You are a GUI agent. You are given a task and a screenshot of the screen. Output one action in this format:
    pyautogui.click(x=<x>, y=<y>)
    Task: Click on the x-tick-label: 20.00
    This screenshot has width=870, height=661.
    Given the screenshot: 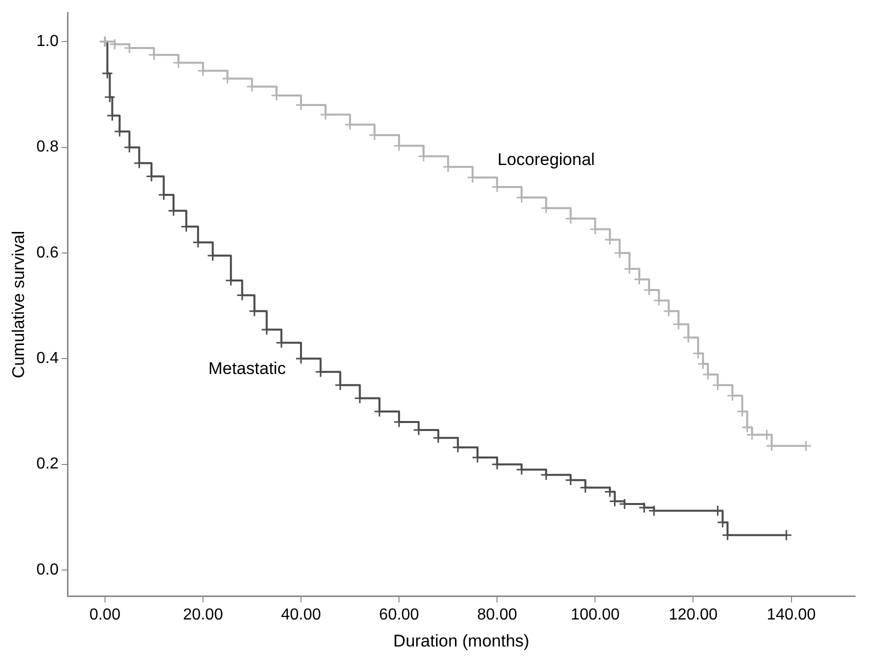 What is the action you would take?
    pyautogui.click(x=203, y=615)
    